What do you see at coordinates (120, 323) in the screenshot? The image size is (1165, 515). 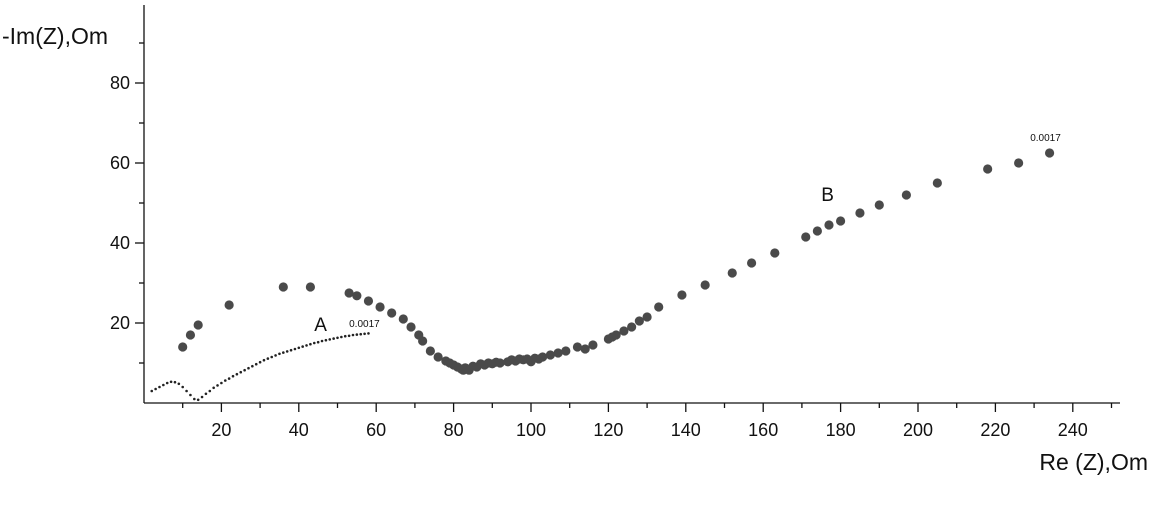 I see `y-tick-label: 20` at bounding box center [120, 323].